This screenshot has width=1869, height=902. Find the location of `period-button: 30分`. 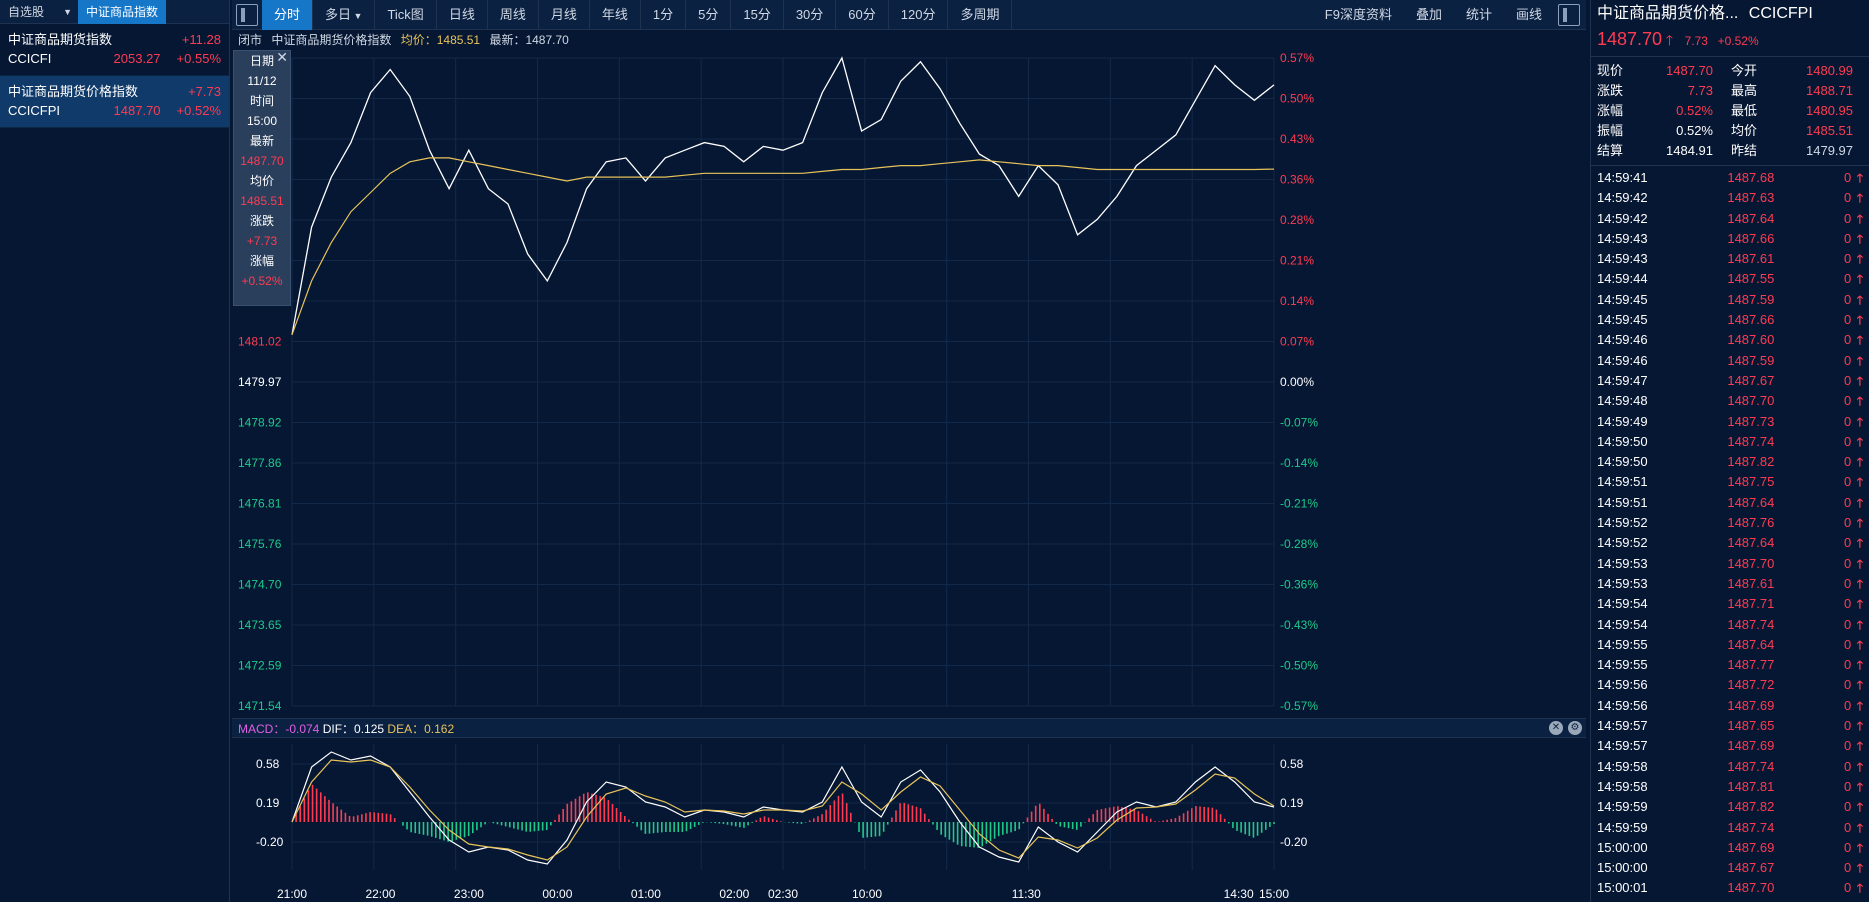

period-button: 30分 is located at coordinates (810, 15).